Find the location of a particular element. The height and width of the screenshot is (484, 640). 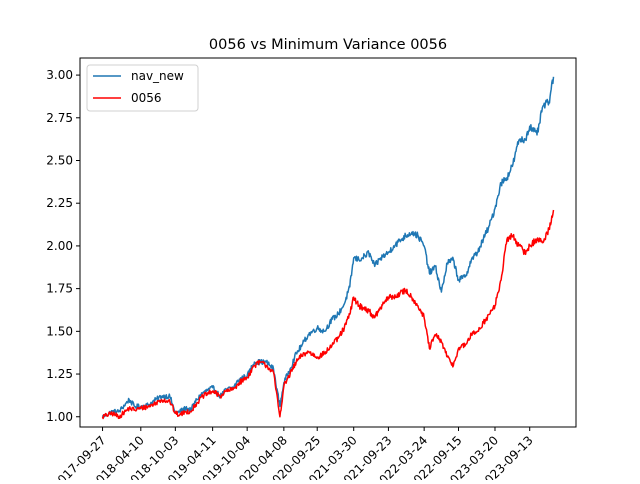

y-axis: 1.00 1.25 1.50 1.75 2.00 2.25 2.50 2.75 3.00 is located at coordinates (63, 246).